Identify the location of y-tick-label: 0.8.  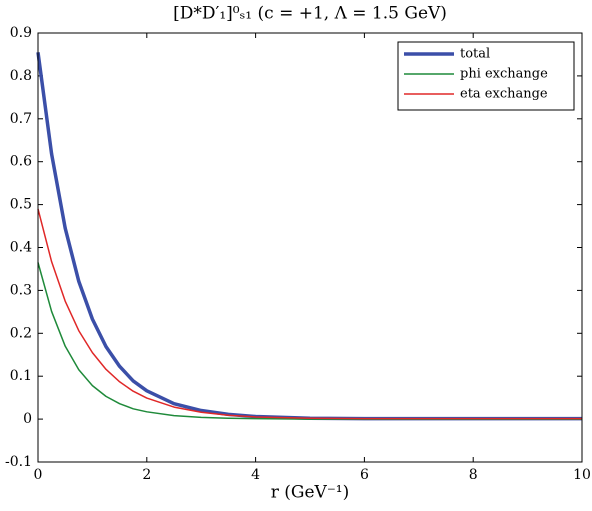
(21, 76).